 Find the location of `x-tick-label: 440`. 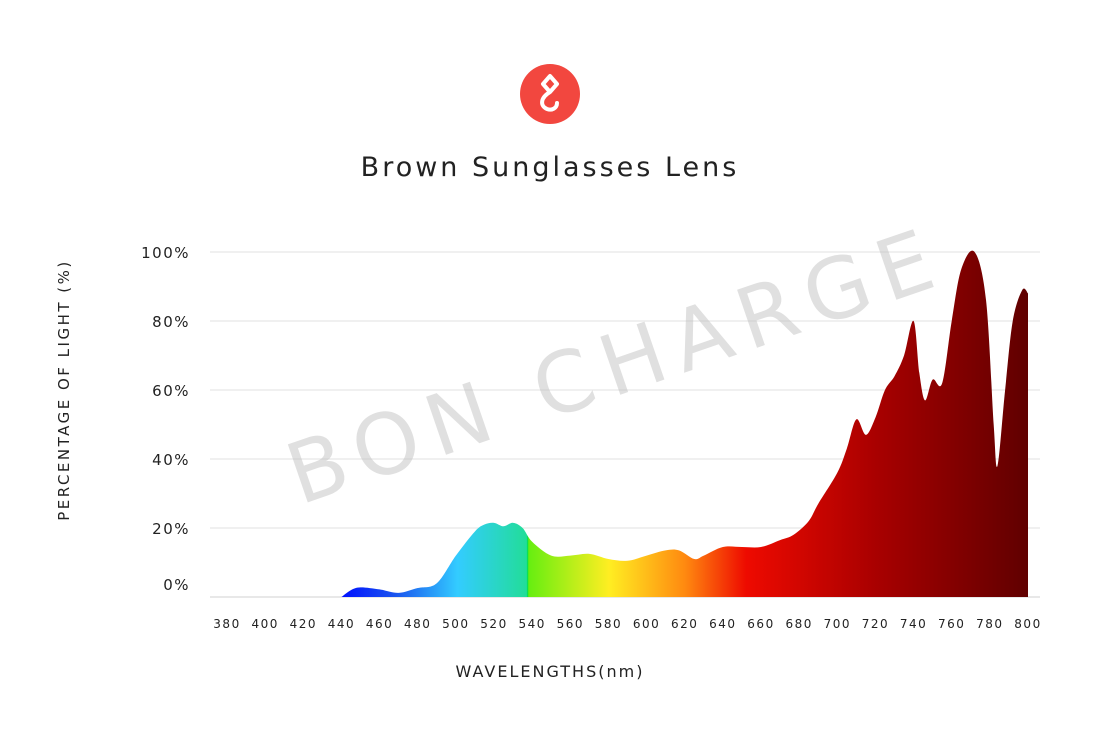

x-tick-label: 440 is located at coordinates (341, 624).